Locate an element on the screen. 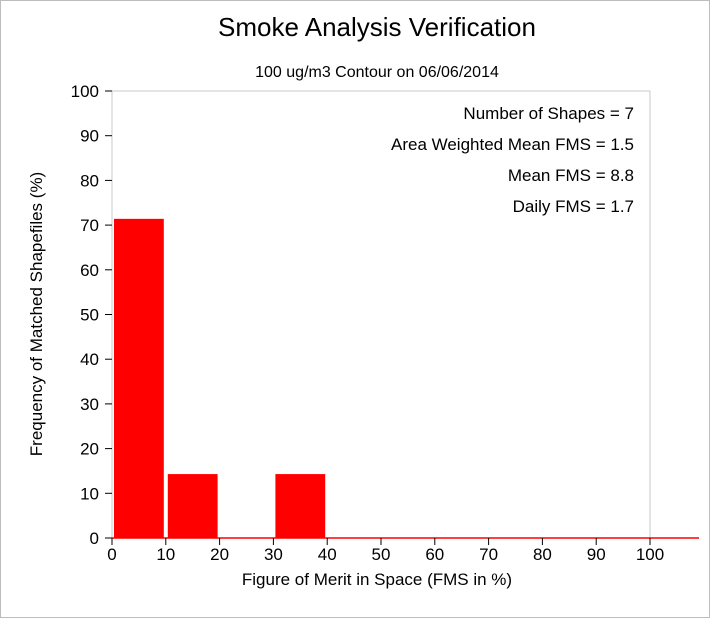  stat-annotation: Number of Shapes = 7 is located at coordinates (548, 113).